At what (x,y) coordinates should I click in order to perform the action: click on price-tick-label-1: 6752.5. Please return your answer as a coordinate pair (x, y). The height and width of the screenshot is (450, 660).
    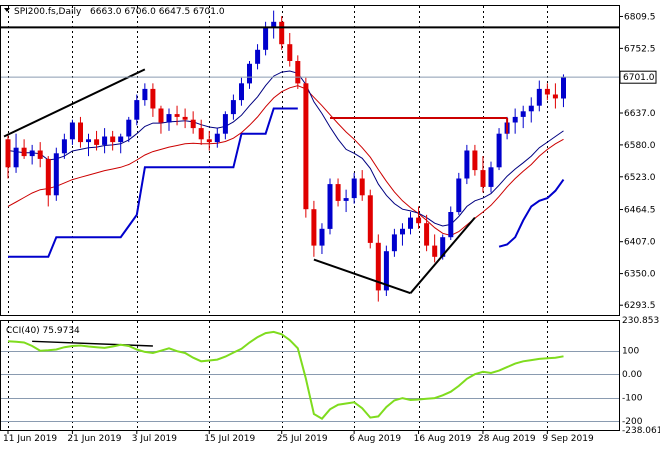
    Looking at the image, I should click on (640, 49).